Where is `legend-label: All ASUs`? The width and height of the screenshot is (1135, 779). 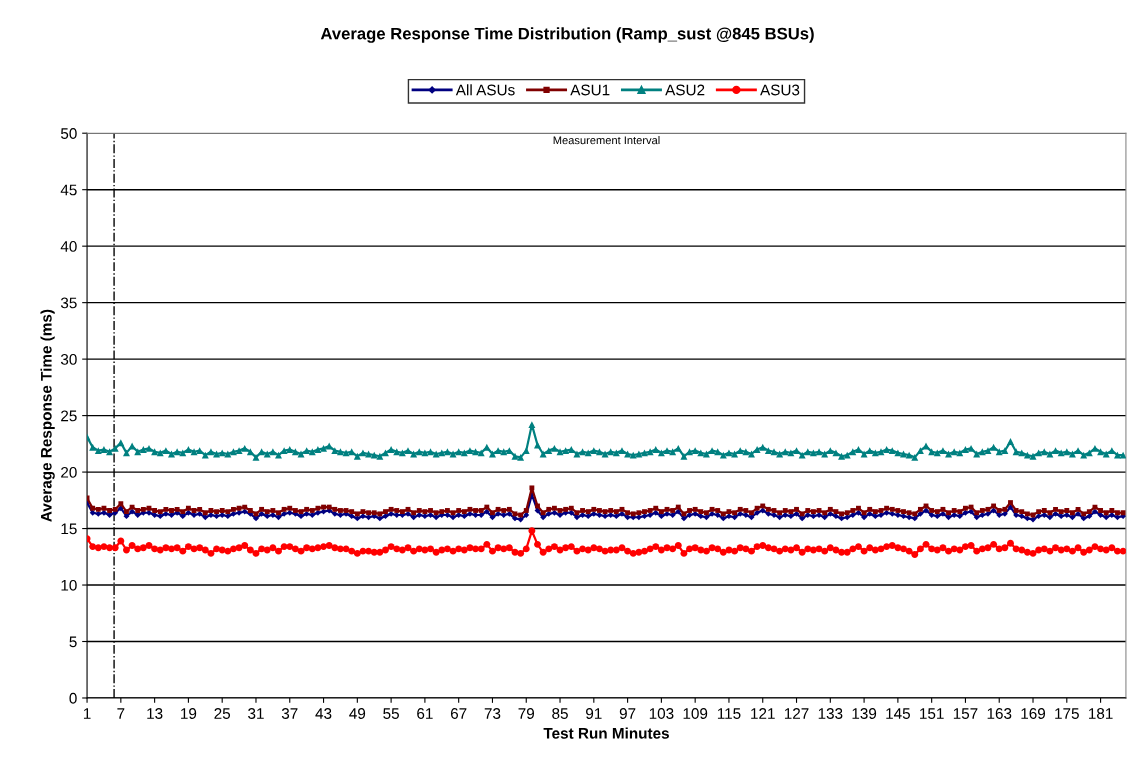 legend-label: All ASUs is located at coordinates (485, 90).